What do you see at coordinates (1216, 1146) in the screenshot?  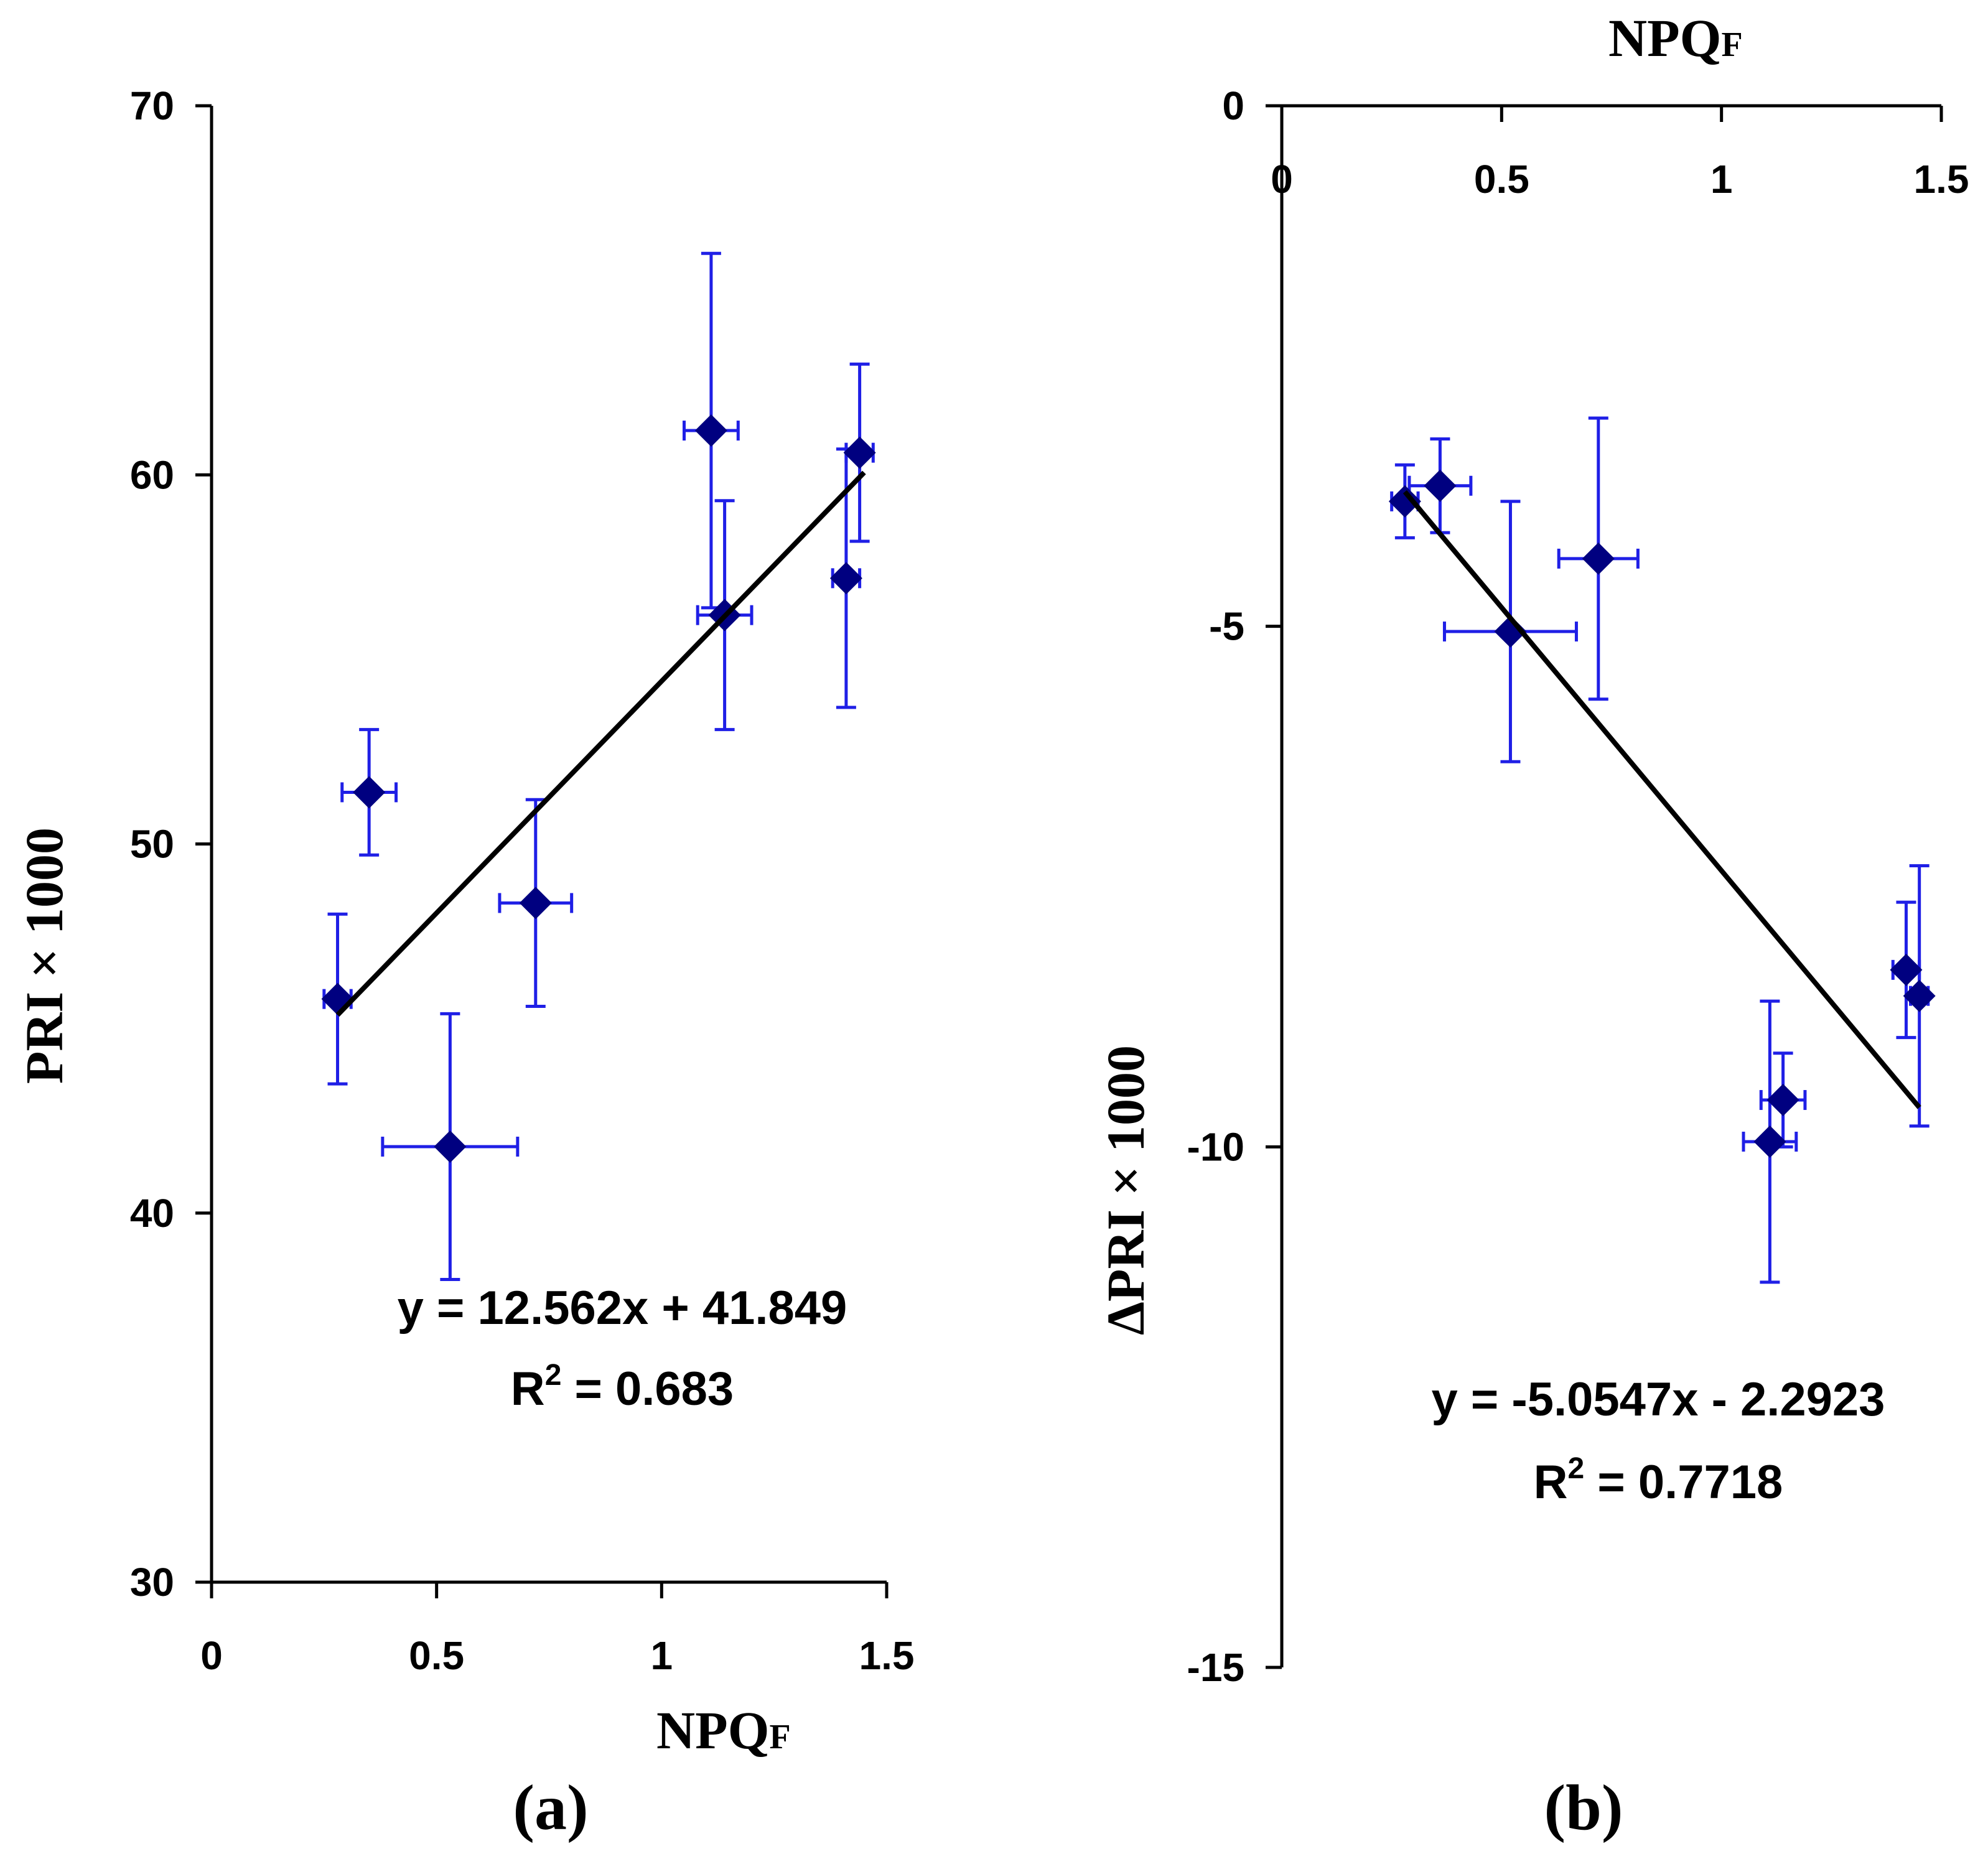 I see `y-tick-label: -10` at bounding box center [1216, 1146].